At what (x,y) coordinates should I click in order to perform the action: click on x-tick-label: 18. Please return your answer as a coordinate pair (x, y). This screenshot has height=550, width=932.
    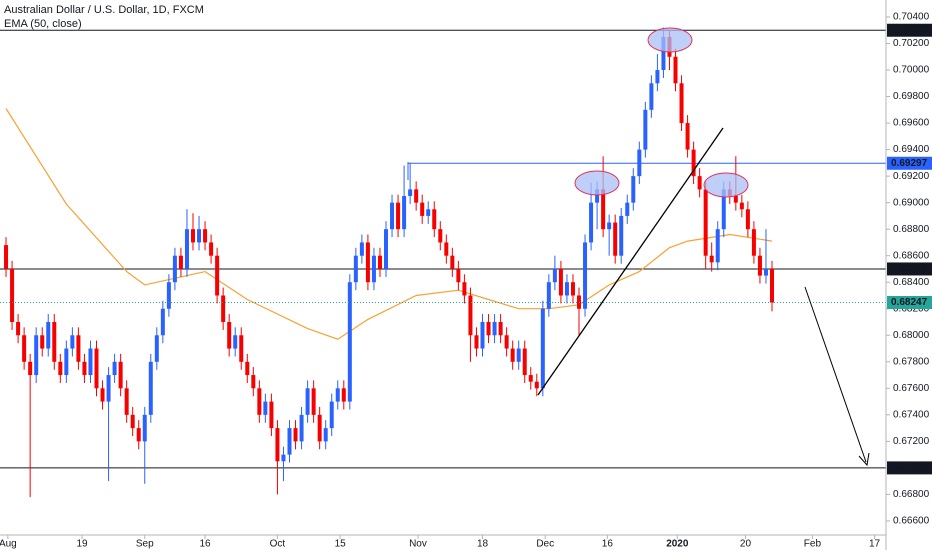
    Looking at the image, I should click on (483, 544).